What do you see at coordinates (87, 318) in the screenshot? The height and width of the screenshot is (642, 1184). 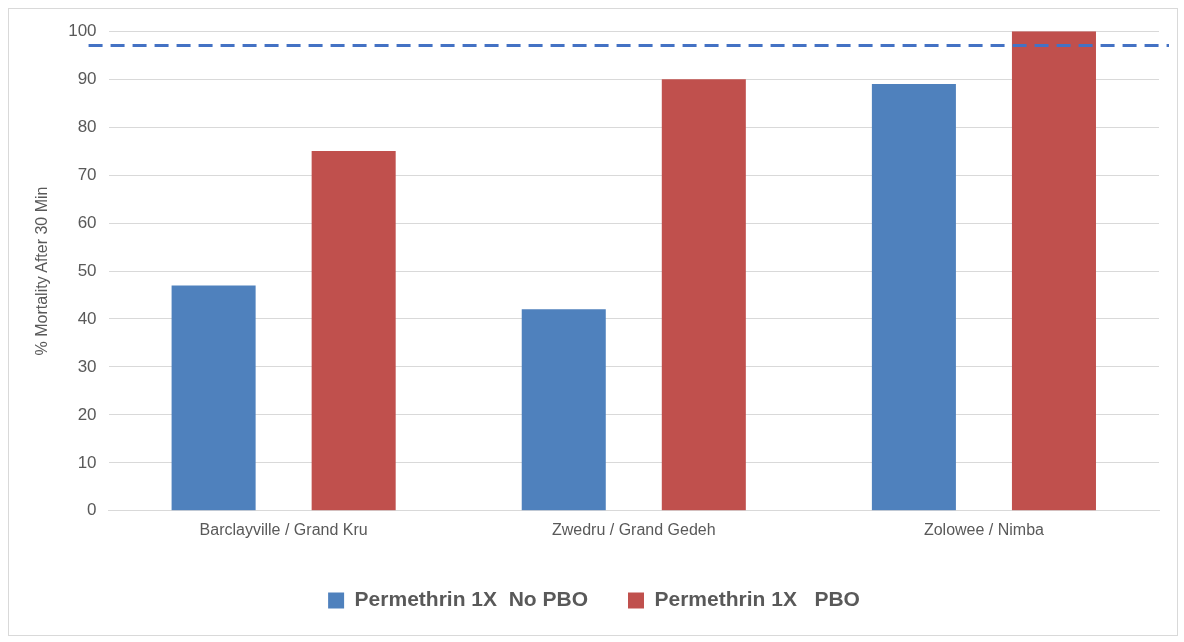 I see `y-tick-label: 40` at bounding box center [87, 318].